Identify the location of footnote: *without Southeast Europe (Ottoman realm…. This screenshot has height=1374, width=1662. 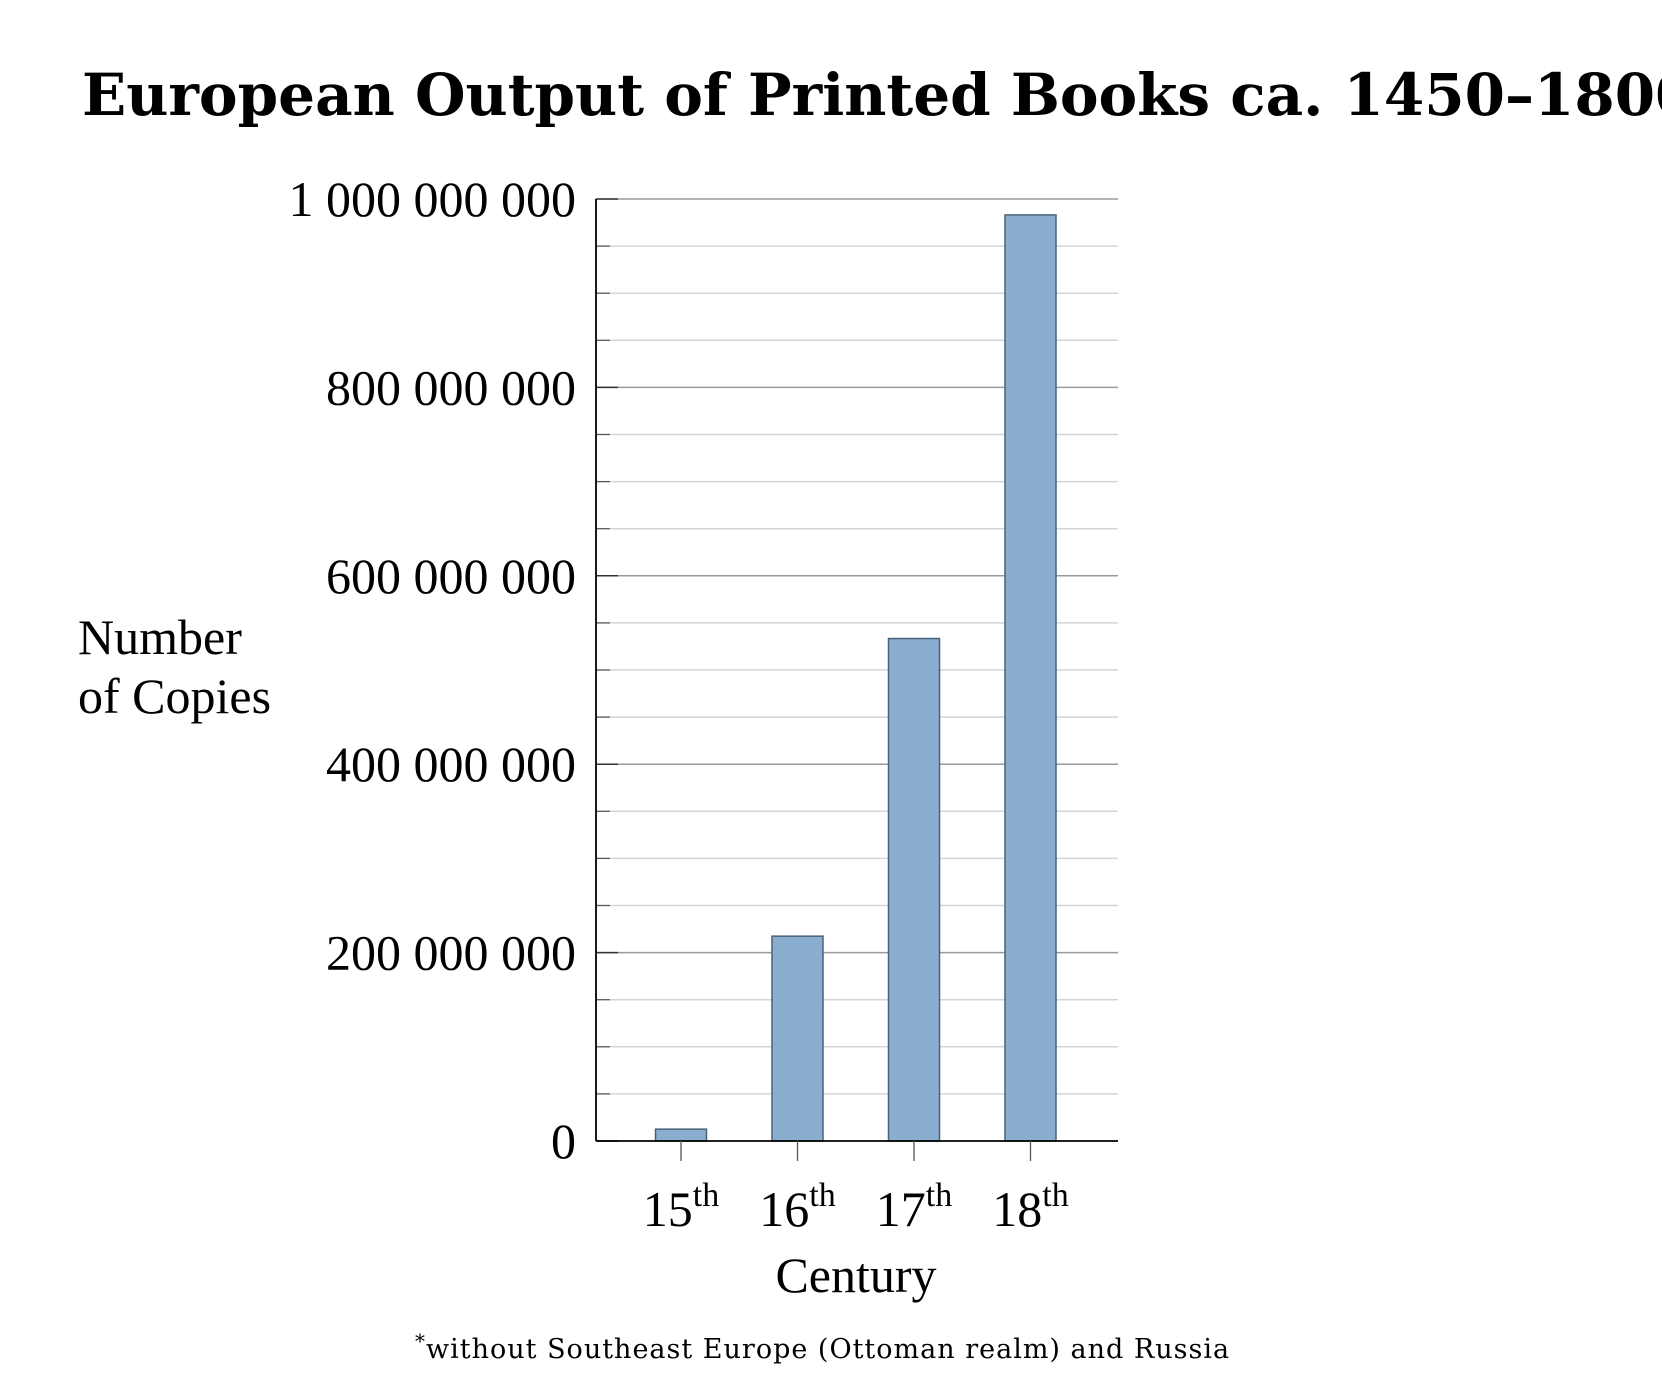
(822, 1347).